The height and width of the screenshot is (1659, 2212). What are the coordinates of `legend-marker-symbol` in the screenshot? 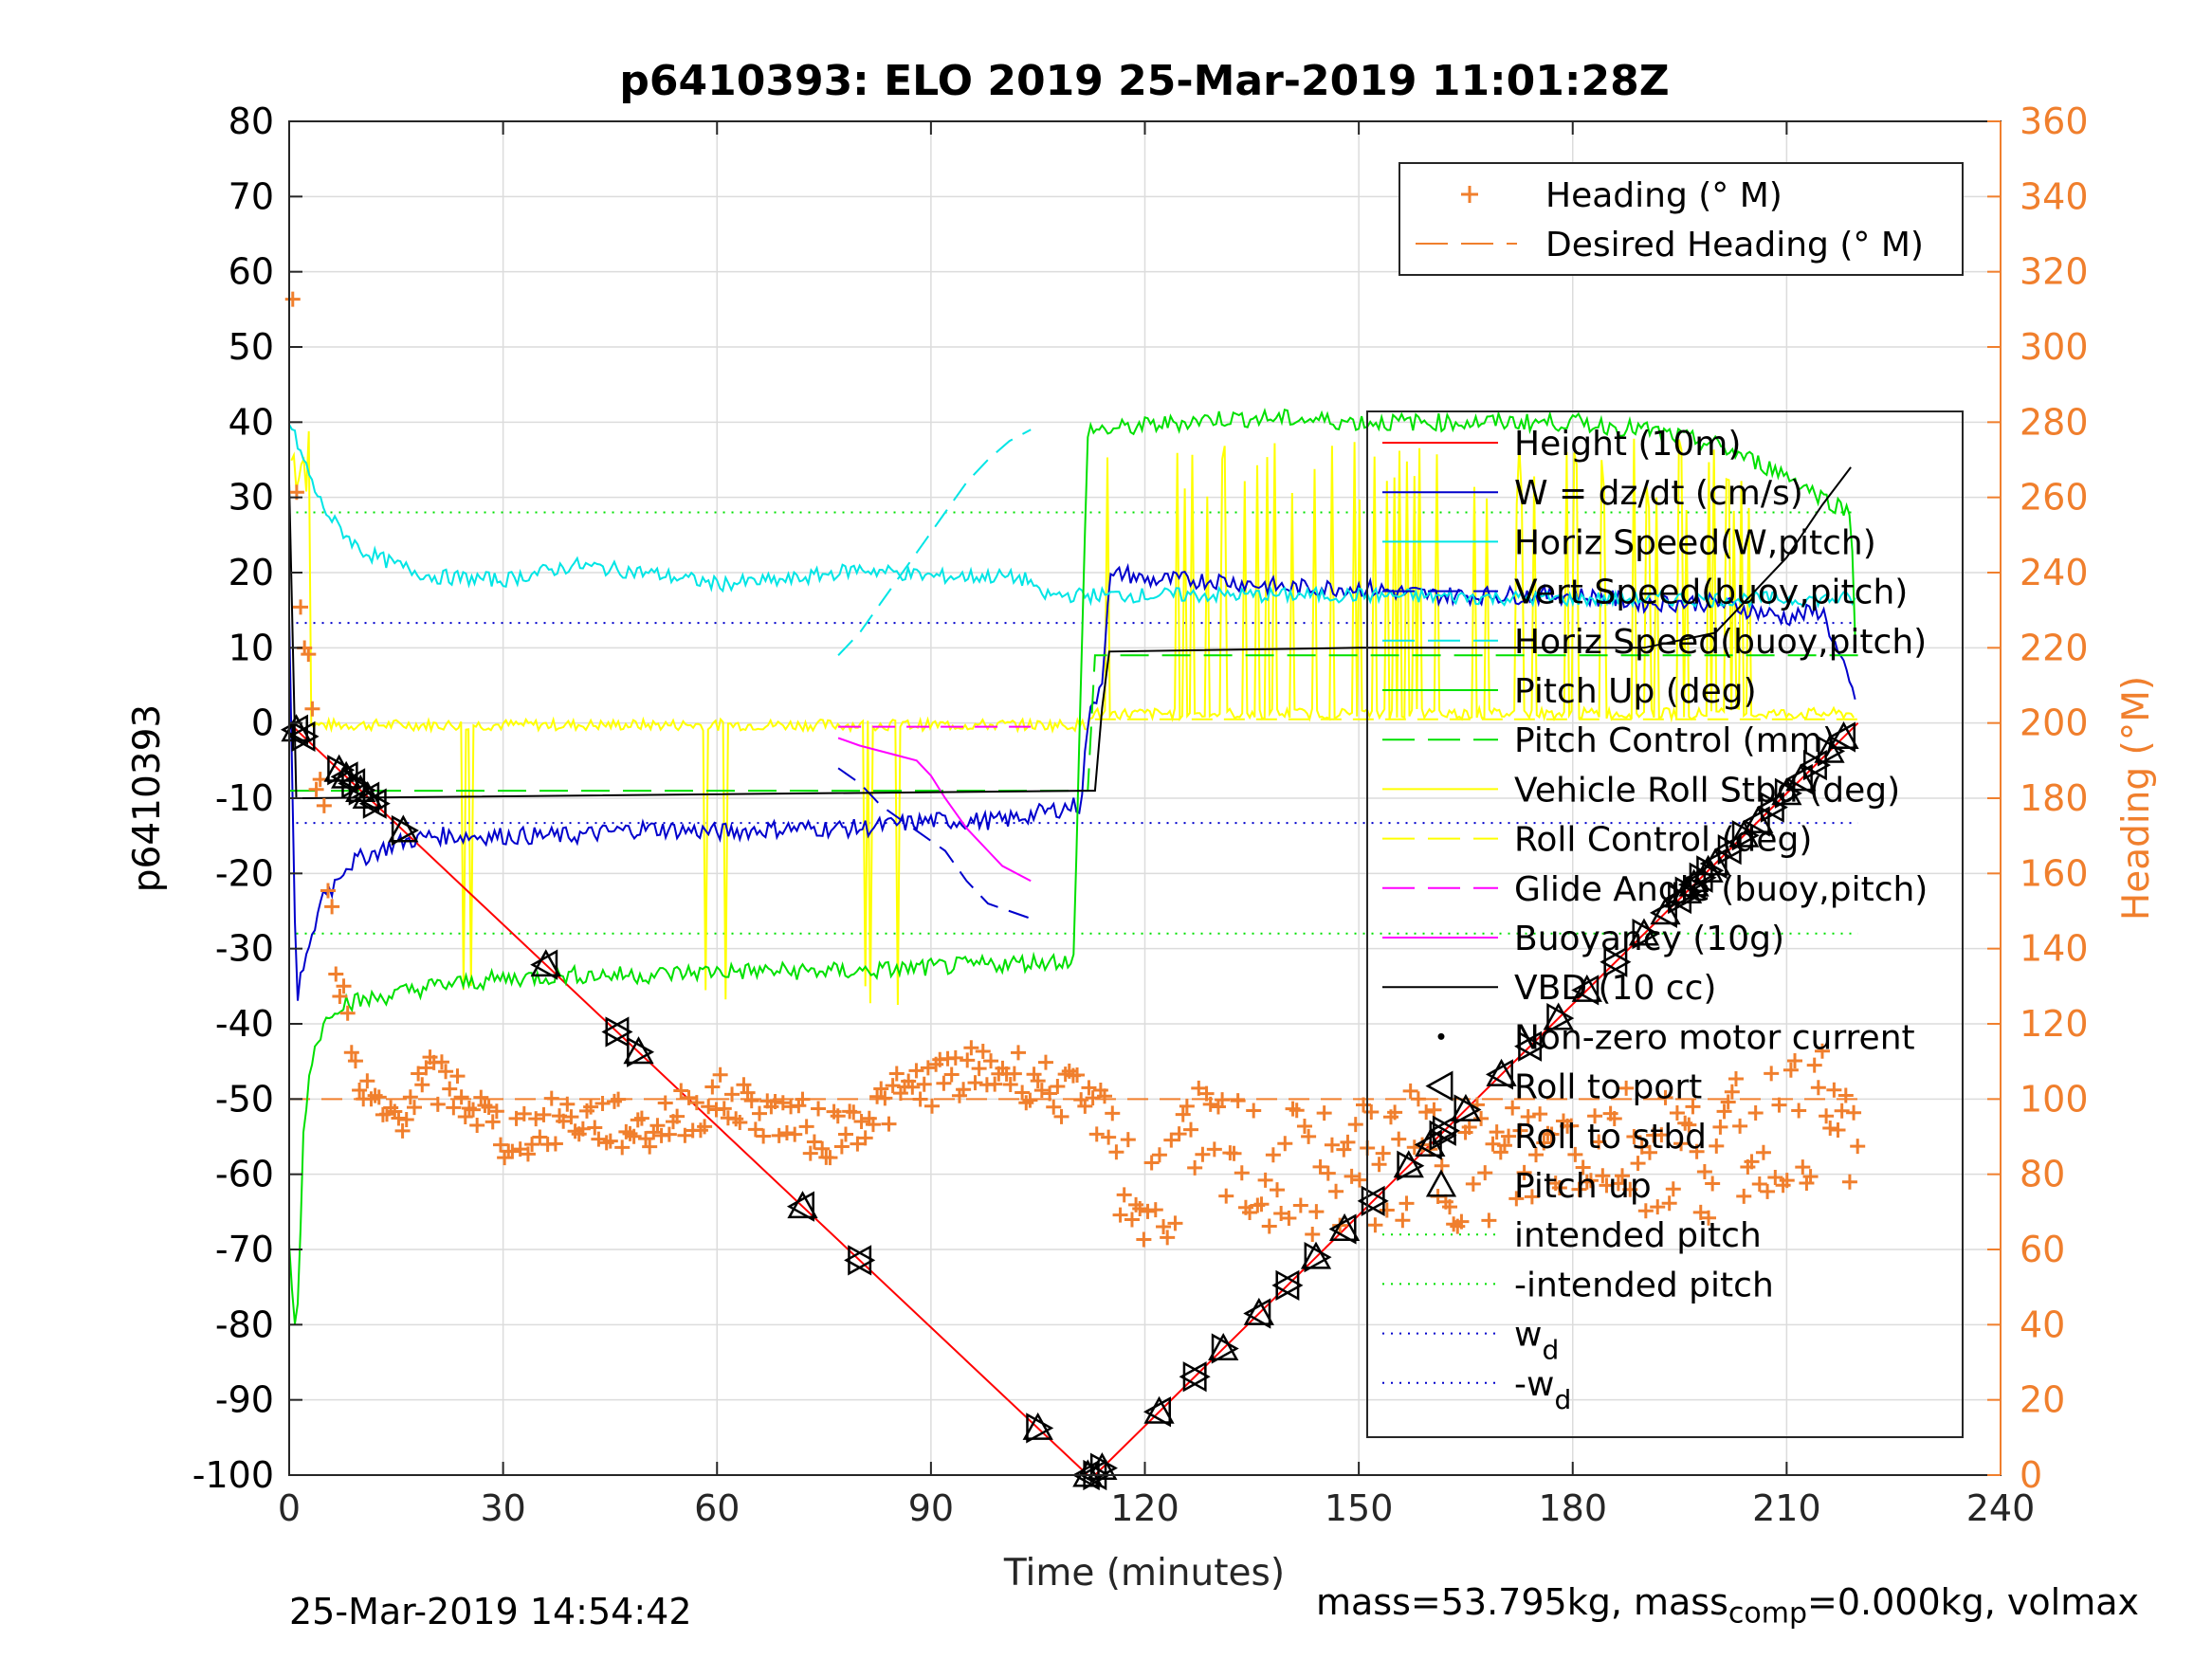 It's located at (1439, 1086).